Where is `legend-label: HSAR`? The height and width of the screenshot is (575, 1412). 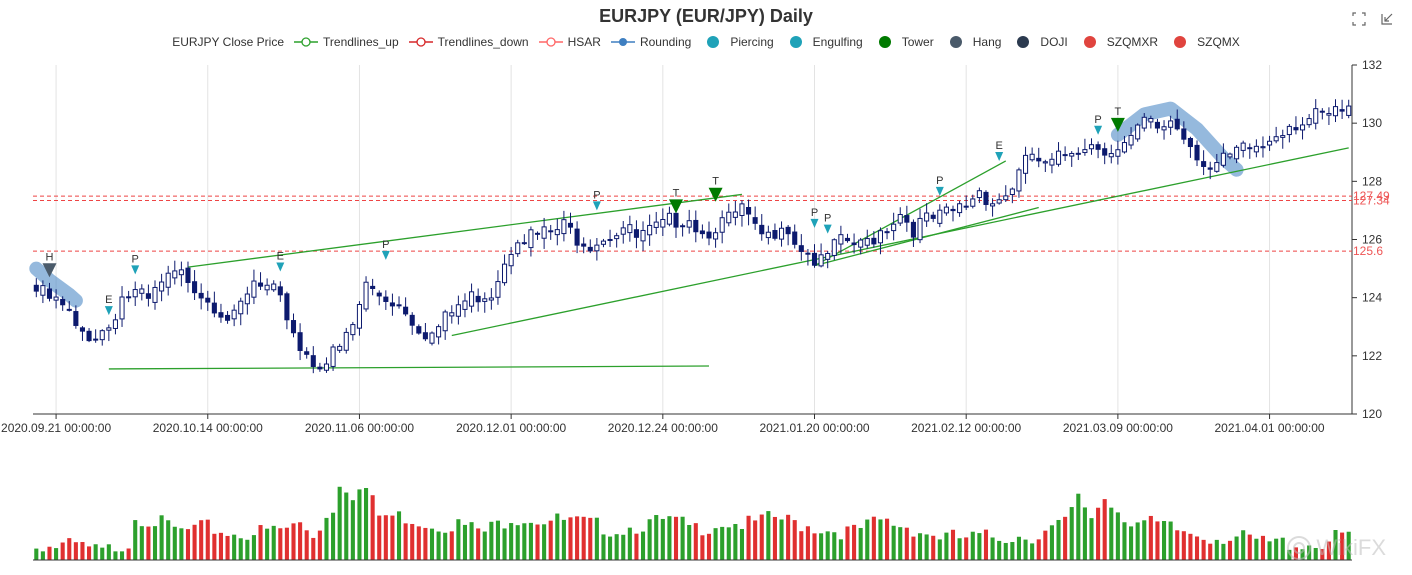
legend-label: HSAR is located at coordinates (584, 42).